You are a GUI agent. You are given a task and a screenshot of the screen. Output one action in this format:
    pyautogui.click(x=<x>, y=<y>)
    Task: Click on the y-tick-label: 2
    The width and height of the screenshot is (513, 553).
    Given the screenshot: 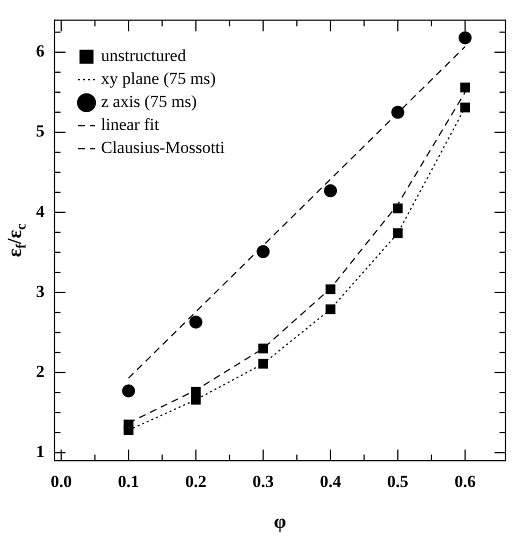 What is the action you would take?
    pyautogui.click(x=40, y=371)
    